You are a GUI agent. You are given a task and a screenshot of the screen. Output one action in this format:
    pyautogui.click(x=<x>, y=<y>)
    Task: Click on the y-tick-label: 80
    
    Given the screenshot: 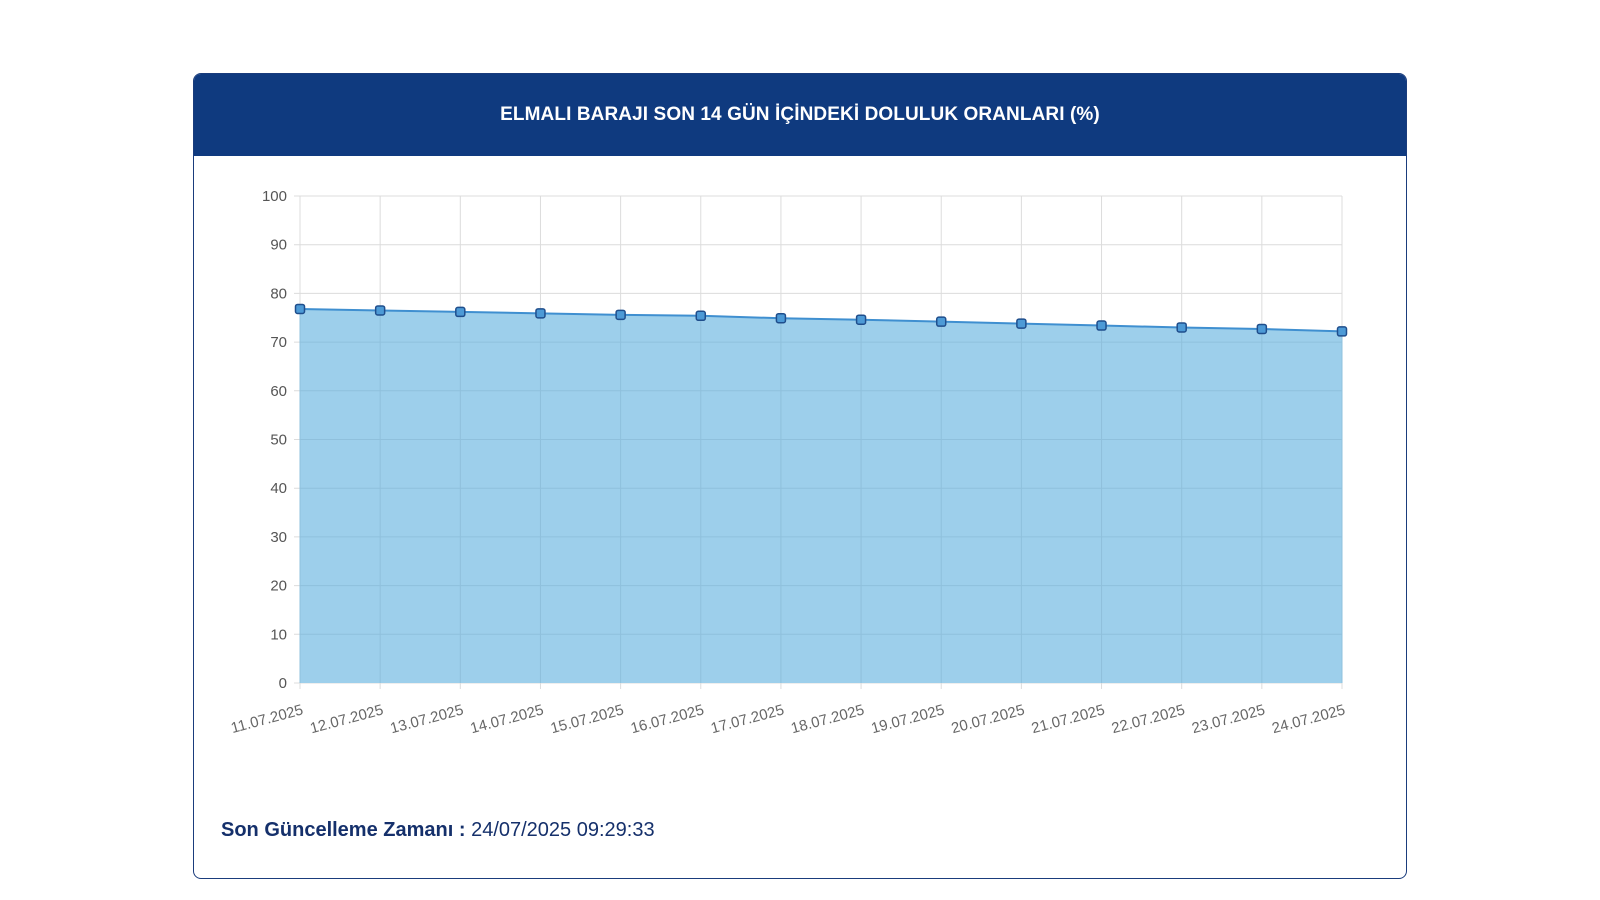 What is the action you would take?
    pyautogui.click(x=278, y=293)
    